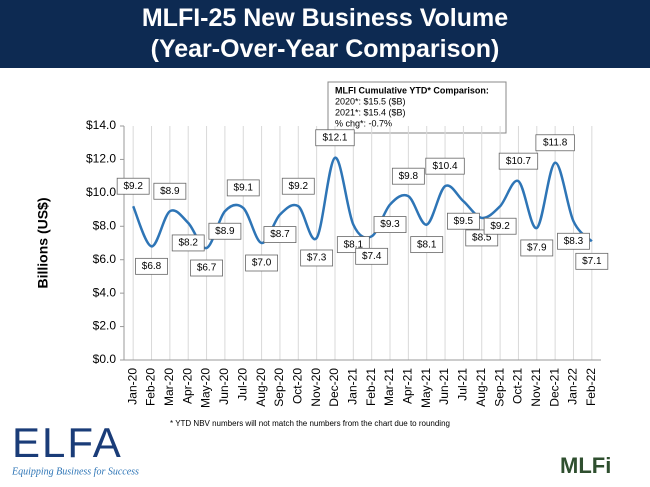 Image resolution: width=650 pixels, height=487 pixels. What do you see at coordinates (187, 386) in the screenshot?
I see `x-tick-label: Apr-20` at bounding box center [187, 386].